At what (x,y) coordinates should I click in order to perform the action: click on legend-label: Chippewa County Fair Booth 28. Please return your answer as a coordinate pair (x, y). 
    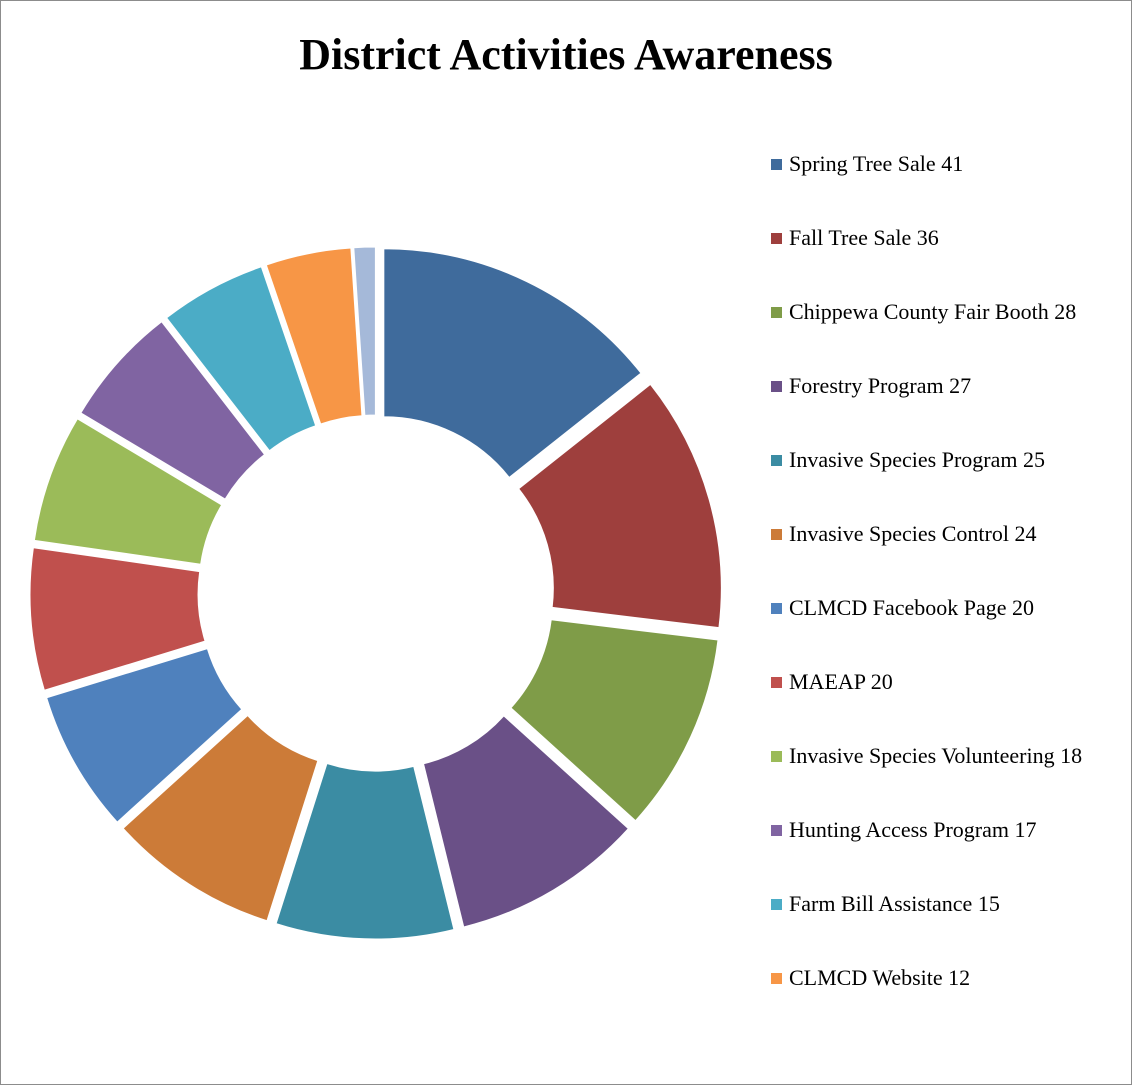
    Looking at the image, I should click on (950, 312).